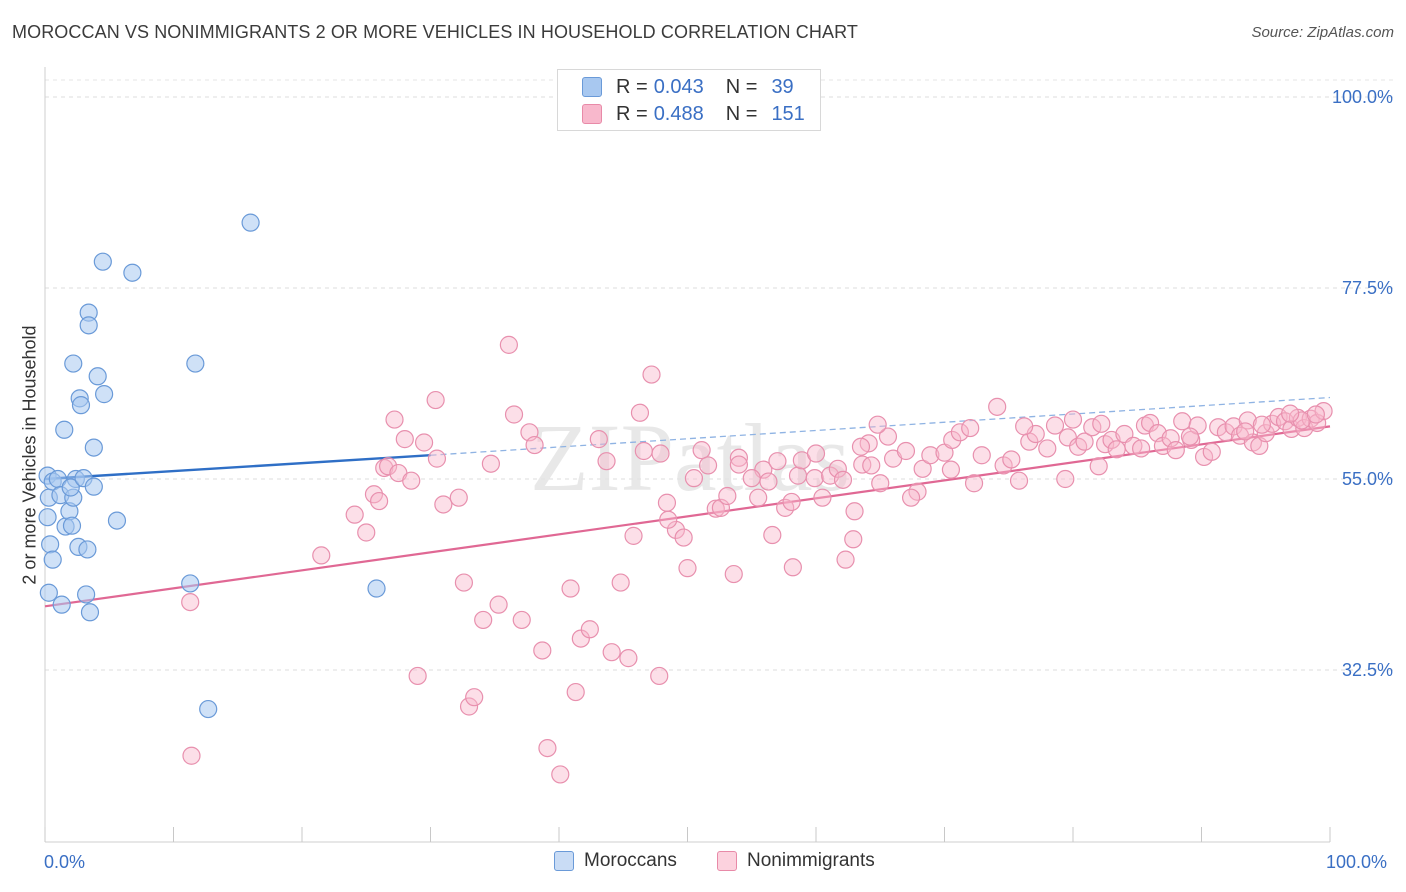 This screenshot has width=1406, height=892. What do you see at coordinates (615, 861) in the screenshot?
I see `legend-item-moroccans: Moroccans` at bounding box center [615, 861].